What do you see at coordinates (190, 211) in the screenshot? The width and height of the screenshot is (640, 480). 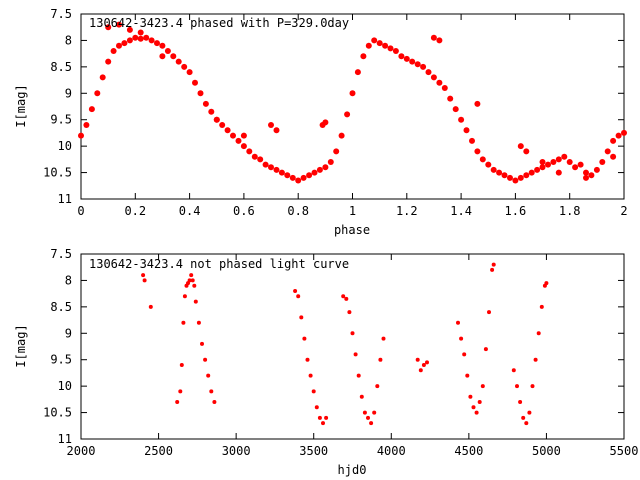 I see `x-tick-label: 0.4` at bounding box center [190, 211].